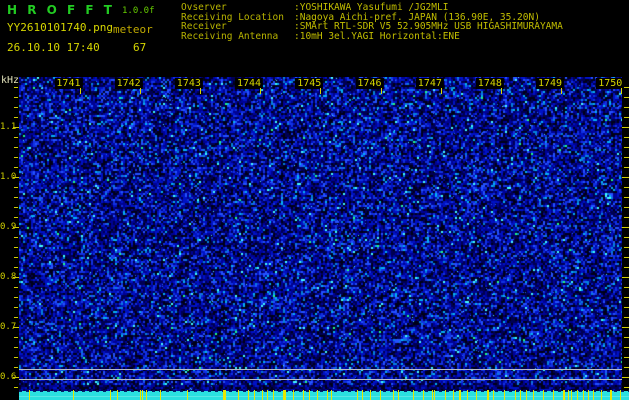 Image resolution: width=629 pixels, height=400 pixels. What do you see at coordinates (140, 47) in the screenshot?
I see `count-value: 67` at bounding box center [140, 47].